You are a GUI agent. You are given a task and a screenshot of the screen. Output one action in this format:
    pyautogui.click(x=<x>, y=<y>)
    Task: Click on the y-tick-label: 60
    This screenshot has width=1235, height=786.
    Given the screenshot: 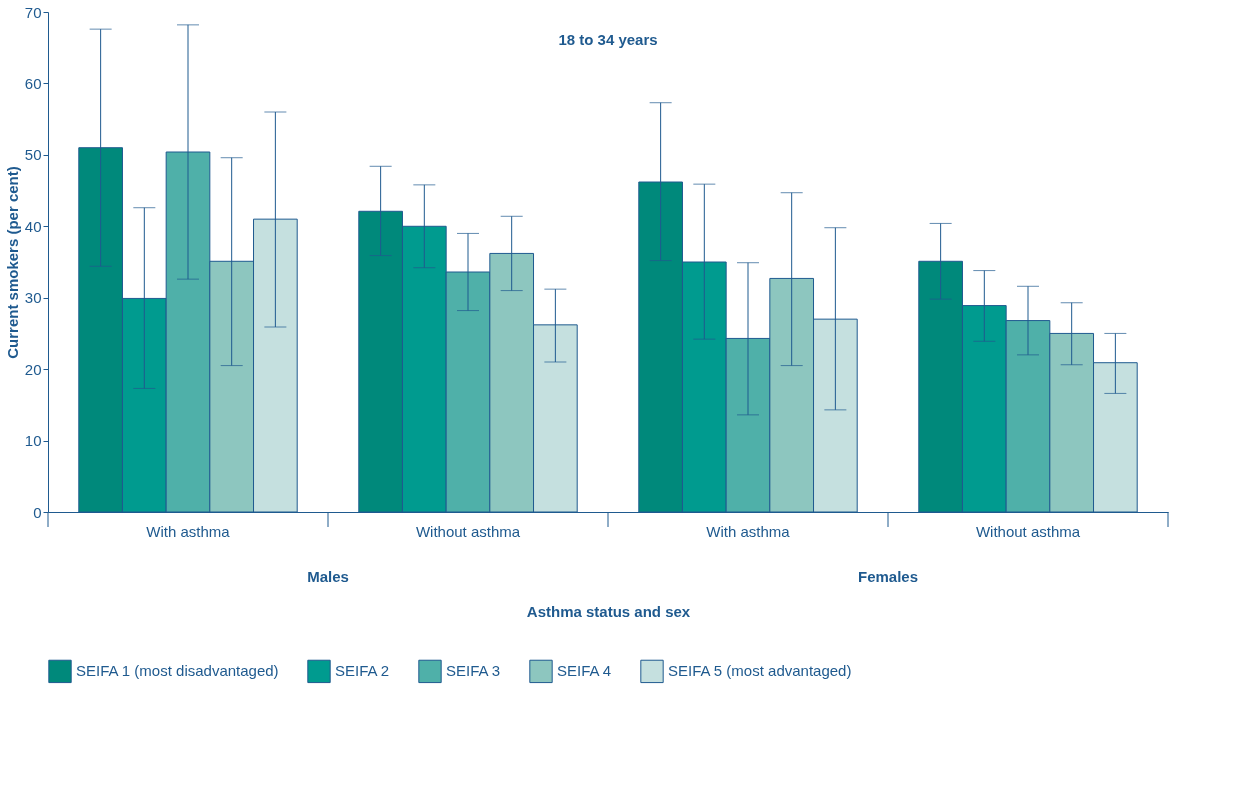 What is the action you would take?
    pyautogui.click(x=33, y=83)
    